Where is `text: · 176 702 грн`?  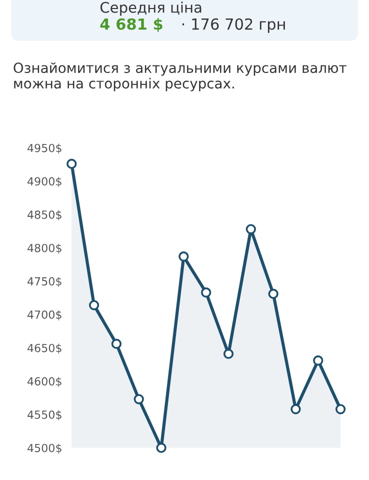
text: · 176 702 грн is located at coordinates (233, 25).